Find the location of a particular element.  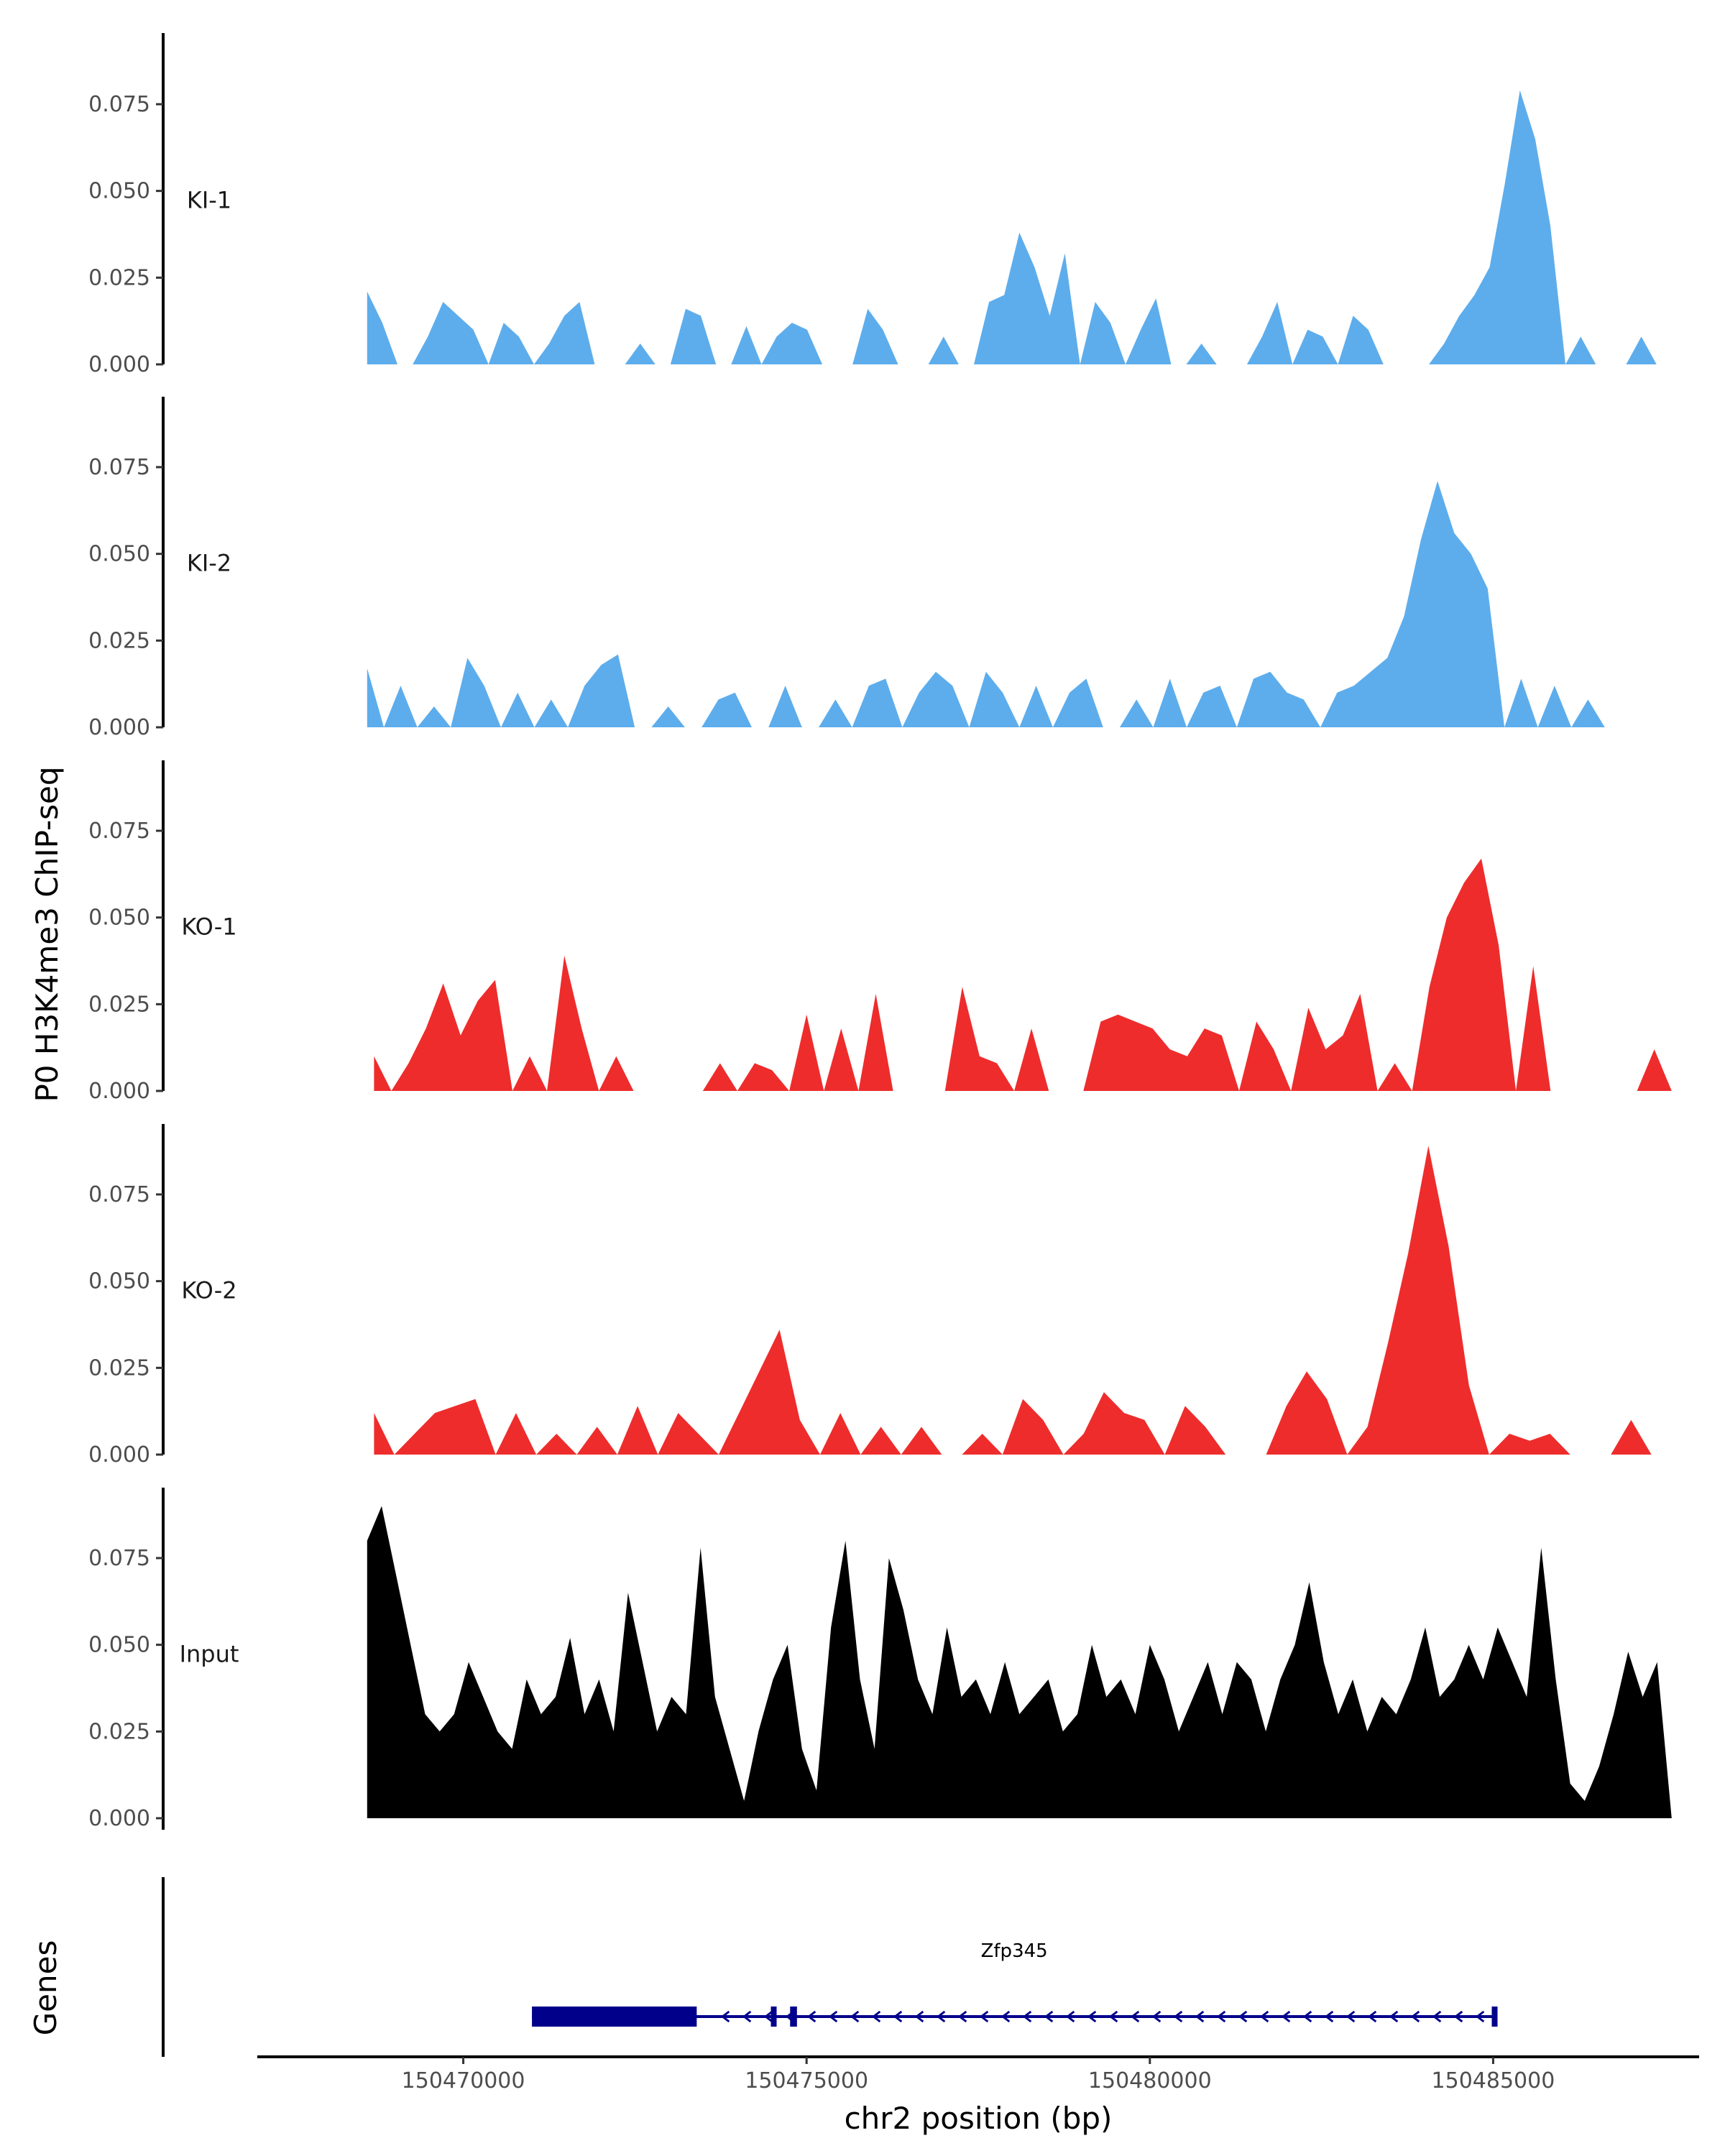

track-ko-1: 0.000 0.025 0.050 0.075 KO-1 is located at coordinates (880, 932).